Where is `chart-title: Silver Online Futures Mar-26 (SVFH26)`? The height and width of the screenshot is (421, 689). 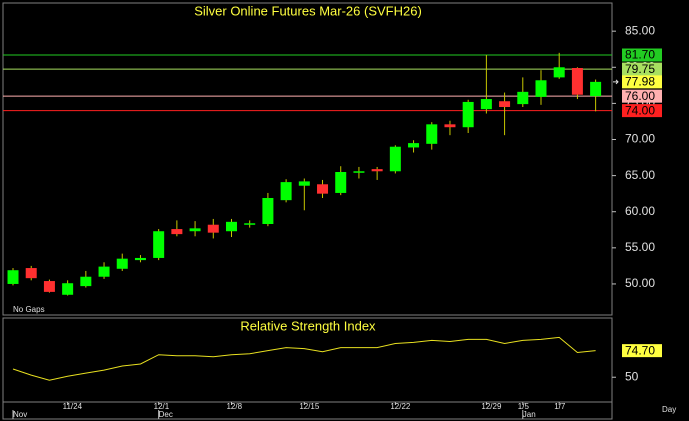
chart-title: Silver Online Futures Mar-26 (SVFH26) is located at coordinates (308, 10).